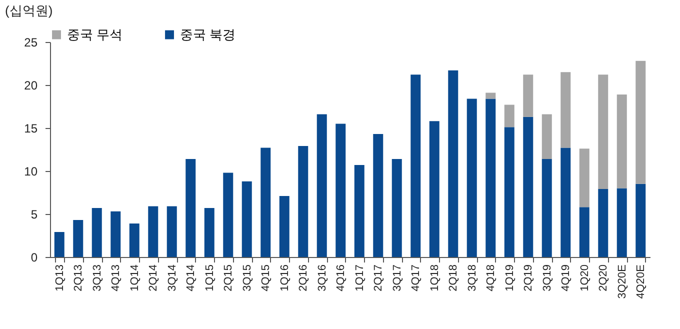 This screenshot has width=680, height=329. What do you see at coordinates (528, 278) in the screenshot?
I see `x-tick-label: 2Q19` at bounding box center [528, 278].